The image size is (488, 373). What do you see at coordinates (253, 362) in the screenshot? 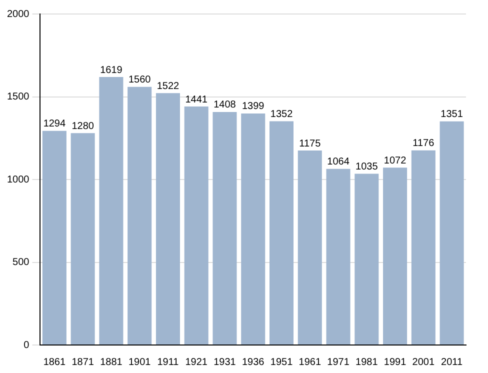
I see `x-tick-label: 1936` at bounding box center [253, 362].